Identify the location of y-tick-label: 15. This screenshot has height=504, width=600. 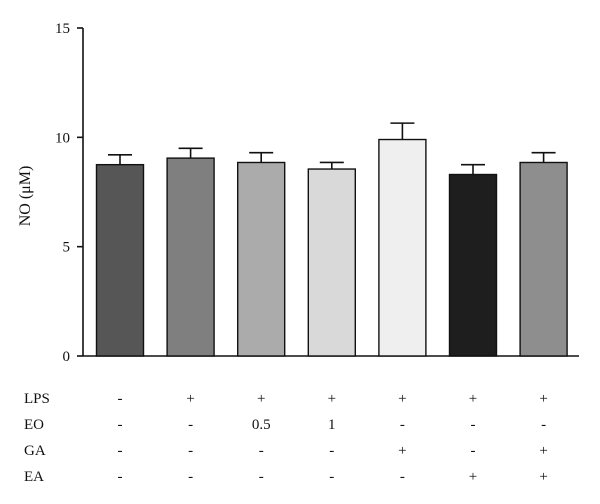
(62, 29).